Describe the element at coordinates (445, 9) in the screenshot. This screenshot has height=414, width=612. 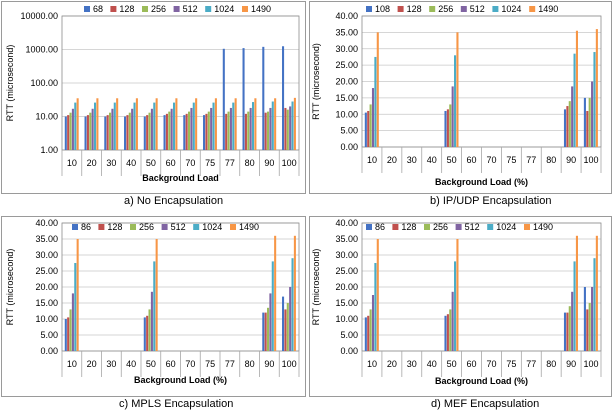
I see `legend-label: 256` at that location.